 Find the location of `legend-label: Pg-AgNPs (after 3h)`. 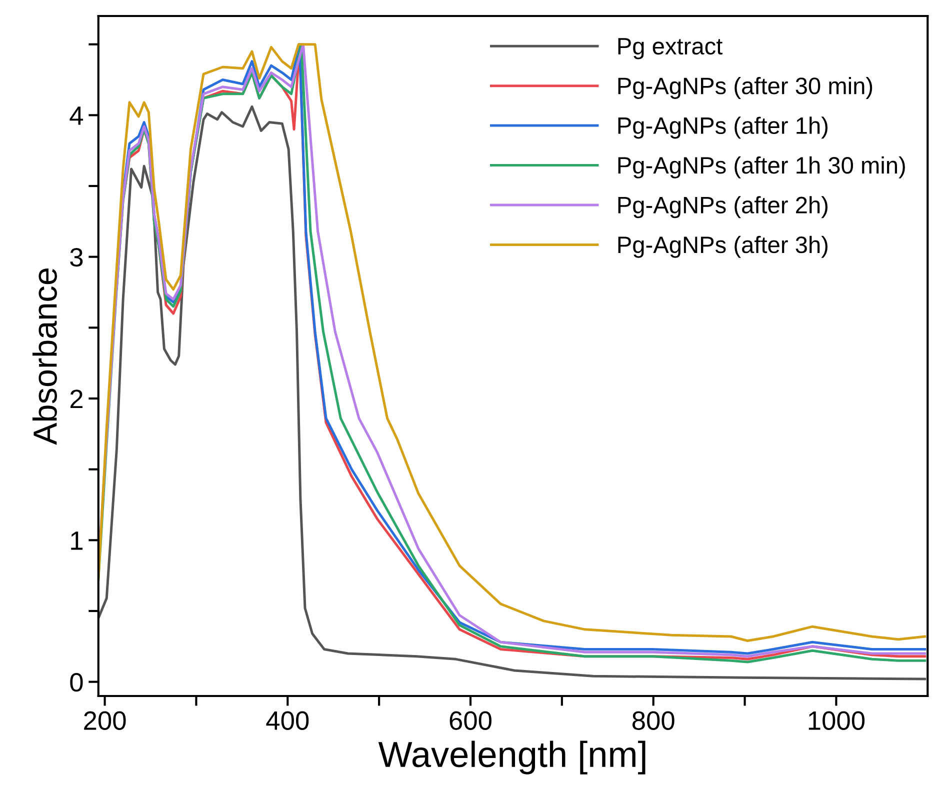

legend-label: Pg-AgNPs (after 3h) is located at coordinates (723, 247).